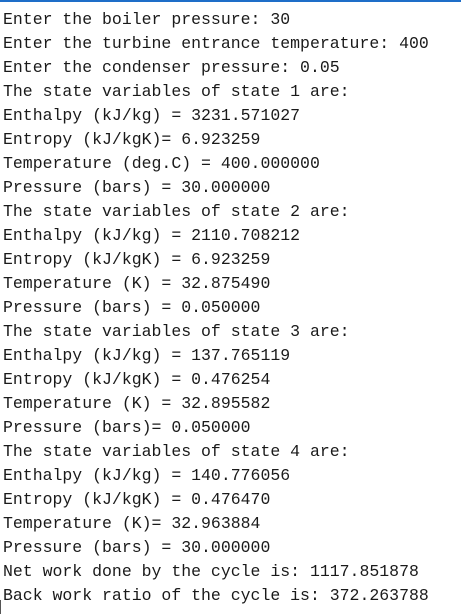  I want to click on console-line: The state variables of state 3 are:, so click(176, 331).